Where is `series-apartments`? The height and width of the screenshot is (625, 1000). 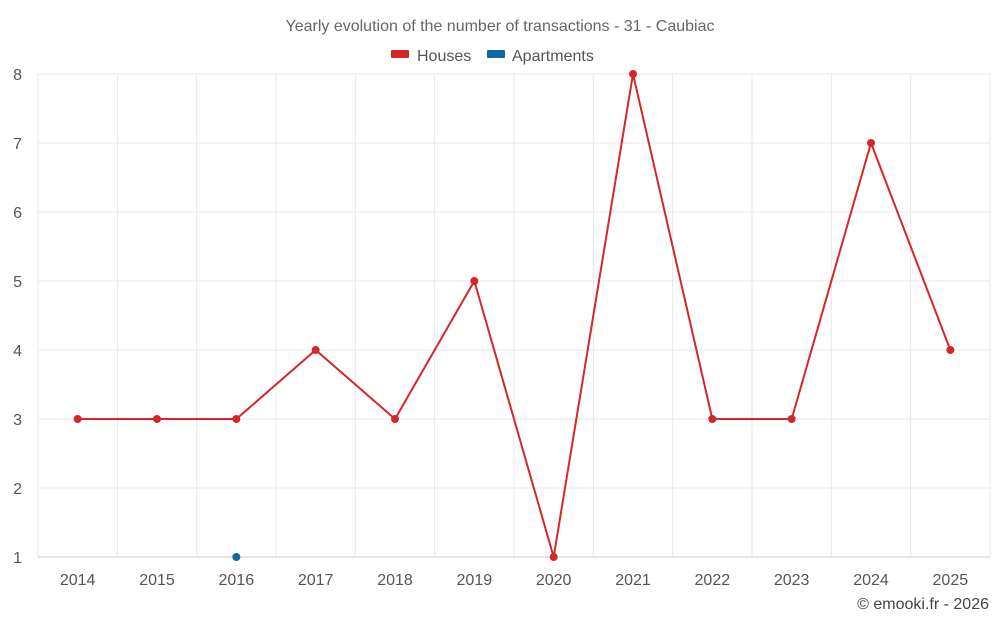
series-apartments is located at coordinates (236, 557).